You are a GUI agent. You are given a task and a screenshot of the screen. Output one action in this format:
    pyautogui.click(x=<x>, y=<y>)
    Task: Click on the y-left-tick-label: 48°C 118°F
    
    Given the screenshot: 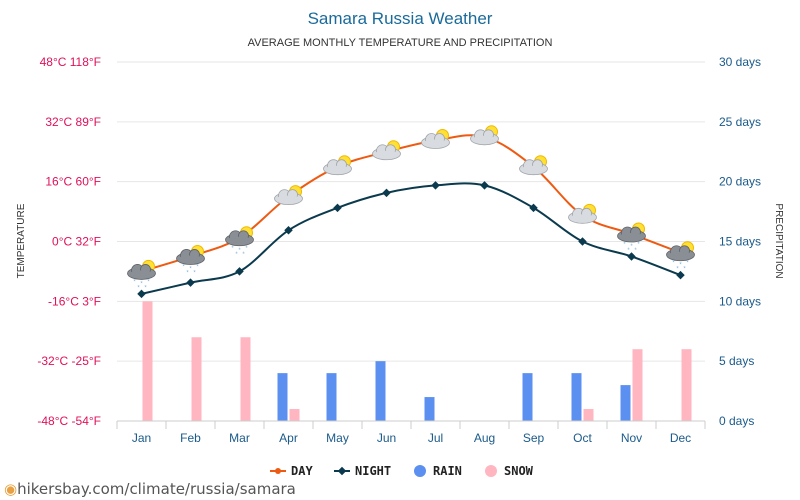 What is the action you would take?
    pyautogui.click(x=70, y=62)
    